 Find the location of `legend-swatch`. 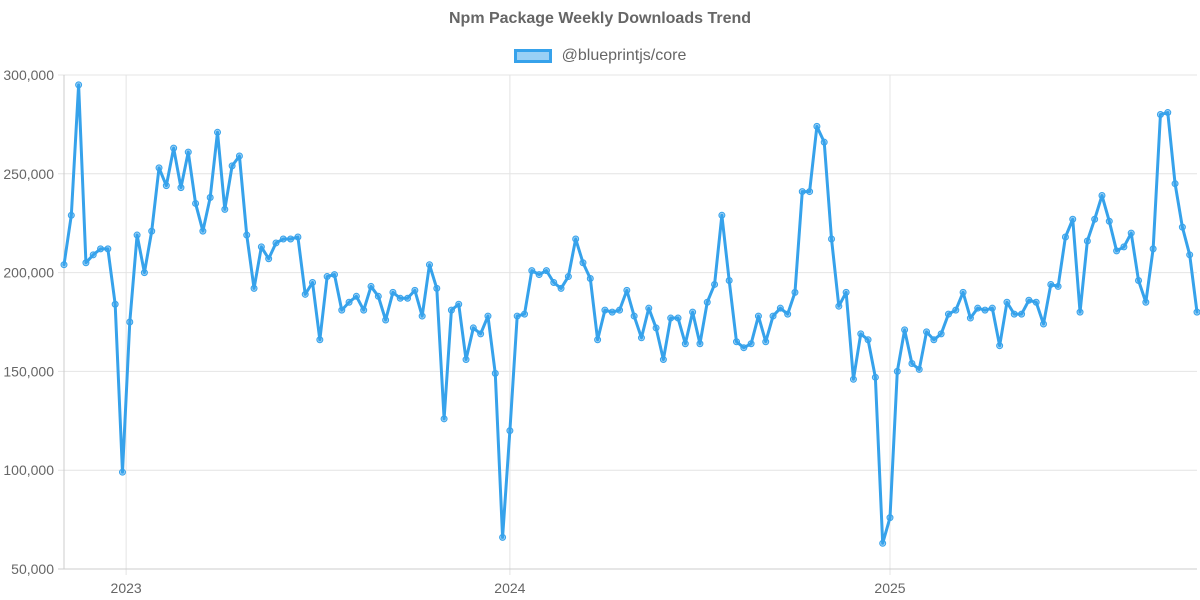

legend-swatch is located at coordinates (532, 56).